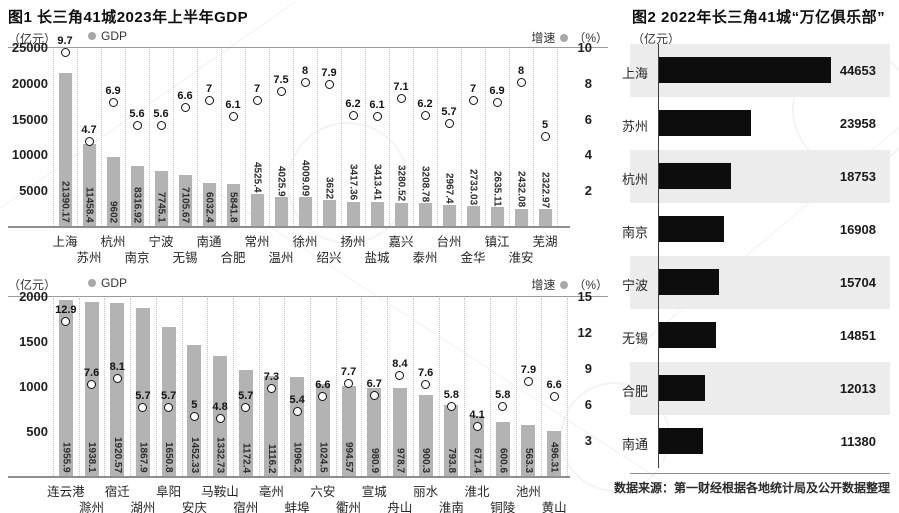 This screenshot has height=513, width=899. Describe the element at coordinates (66, 309) in the screenshot. I see `growth-value-label: 12.9` at that location.